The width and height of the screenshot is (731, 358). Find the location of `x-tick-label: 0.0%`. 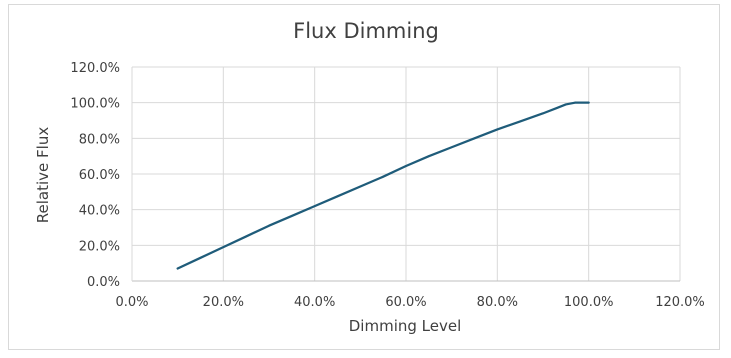

x-tick-label: 0.0% is located at coordinates (131, 302).